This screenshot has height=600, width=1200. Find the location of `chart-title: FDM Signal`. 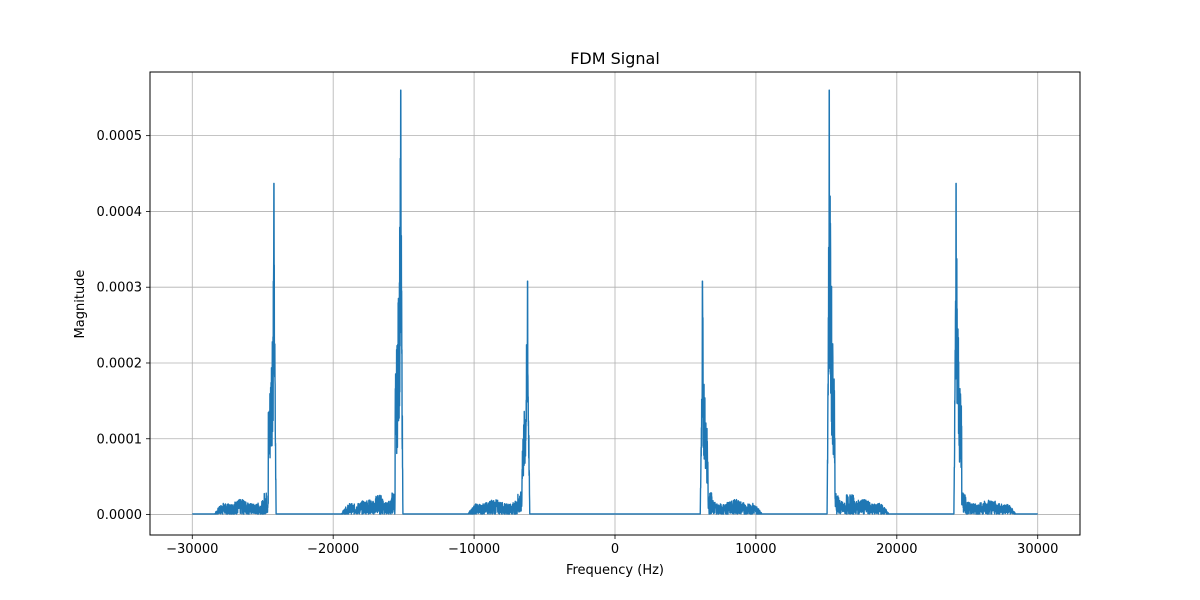

chart-title: FDM Signal is located at coordinates (615, 58).